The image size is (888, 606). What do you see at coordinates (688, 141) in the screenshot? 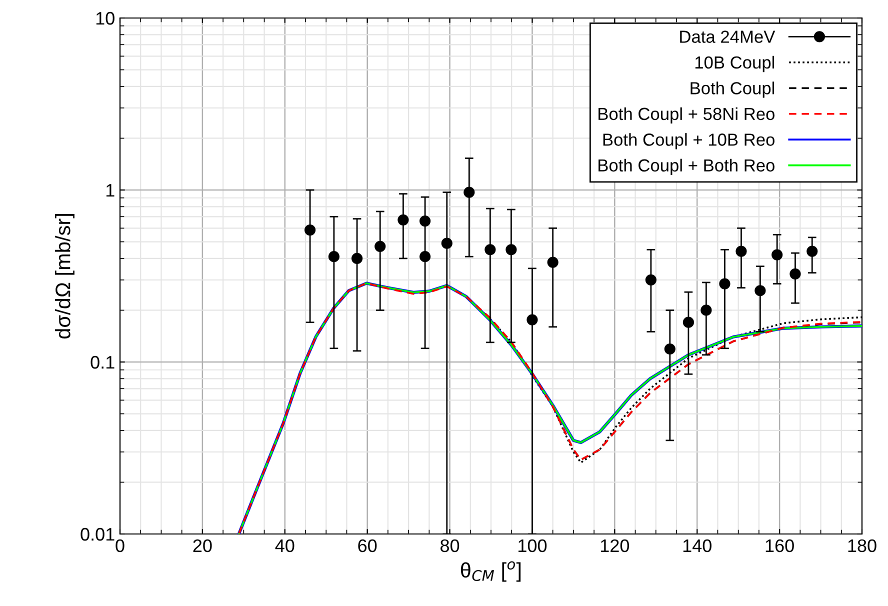
I see `legend-label: Both Coupl + 10B Reo` at bounding box center [688, 141].